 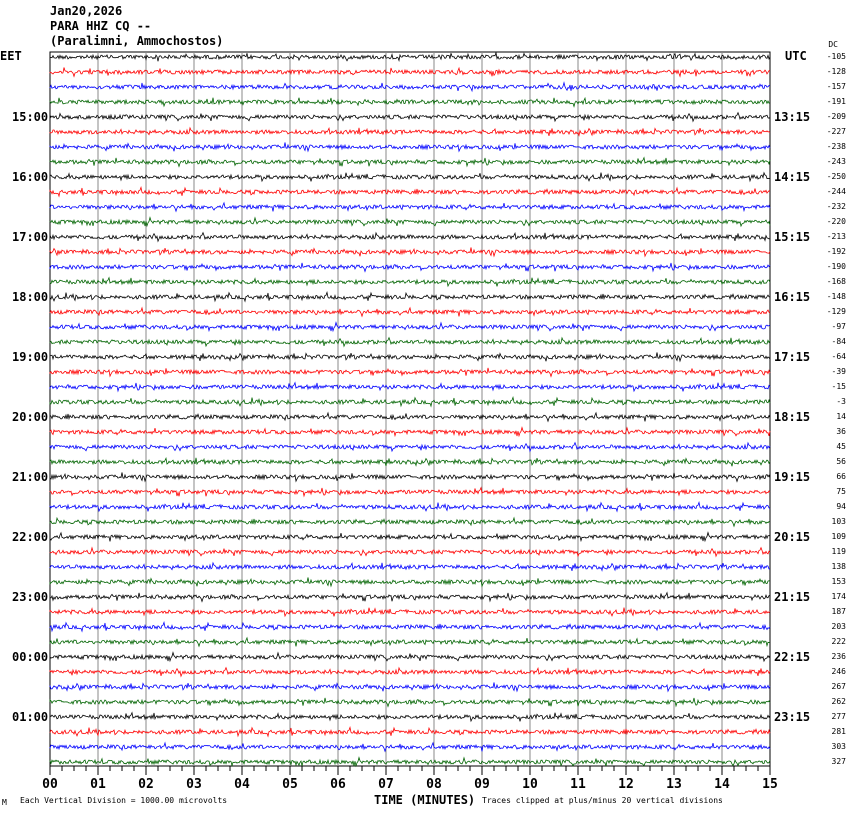 What do you see at coordinates (838, 611) in the screenshot?
I see `dc-offset: 187` at bounding box center [838, 611].